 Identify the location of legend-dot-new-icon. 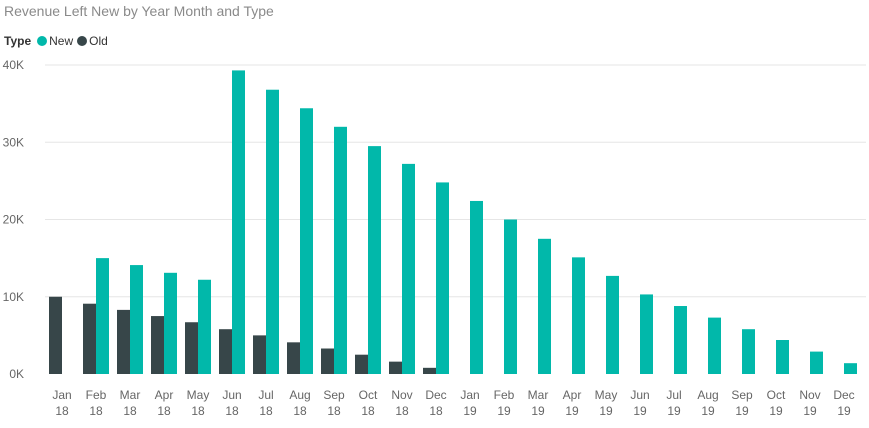
(42, 41).